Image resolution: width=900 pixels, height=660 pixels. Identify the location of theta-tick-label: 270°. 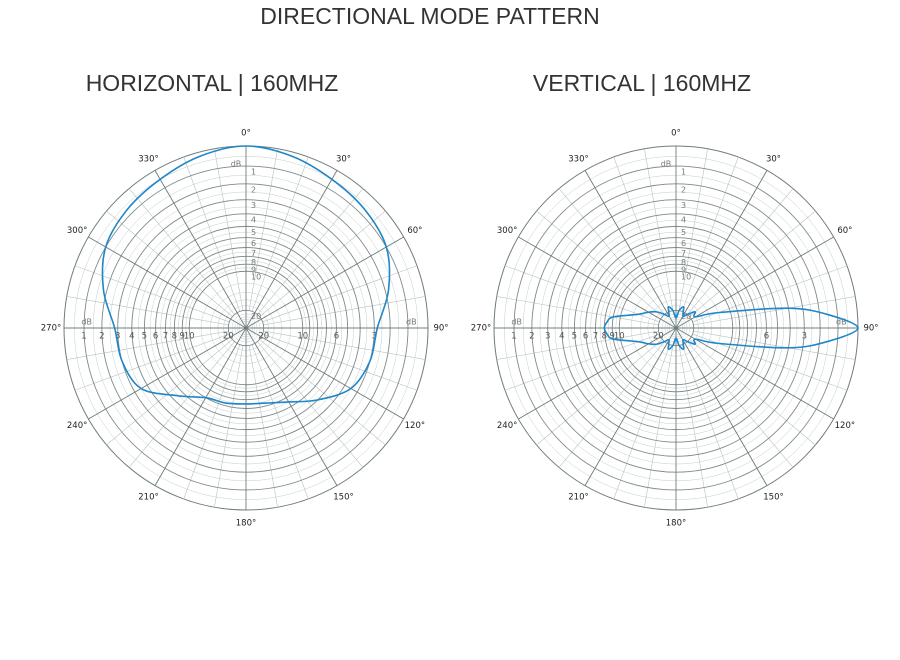
(51, 329).